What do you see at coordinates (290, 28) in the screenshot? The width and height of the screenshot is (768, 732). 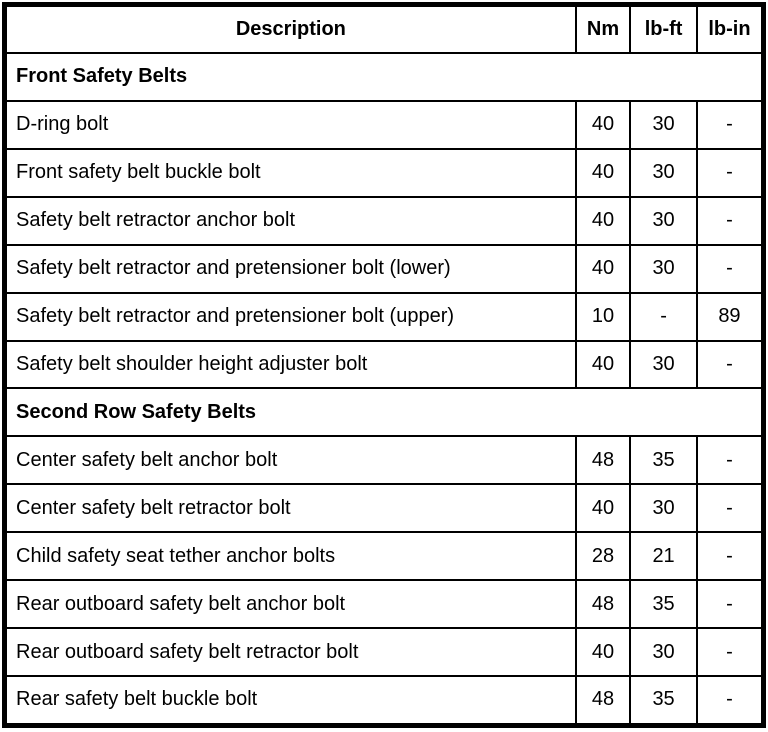 I see `column-header-description: Description` at bounding box center [290, 28].